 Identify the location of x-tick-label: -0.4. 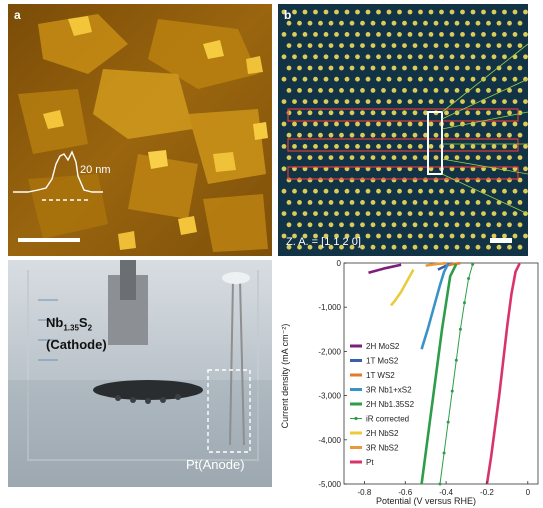
(446, 492).